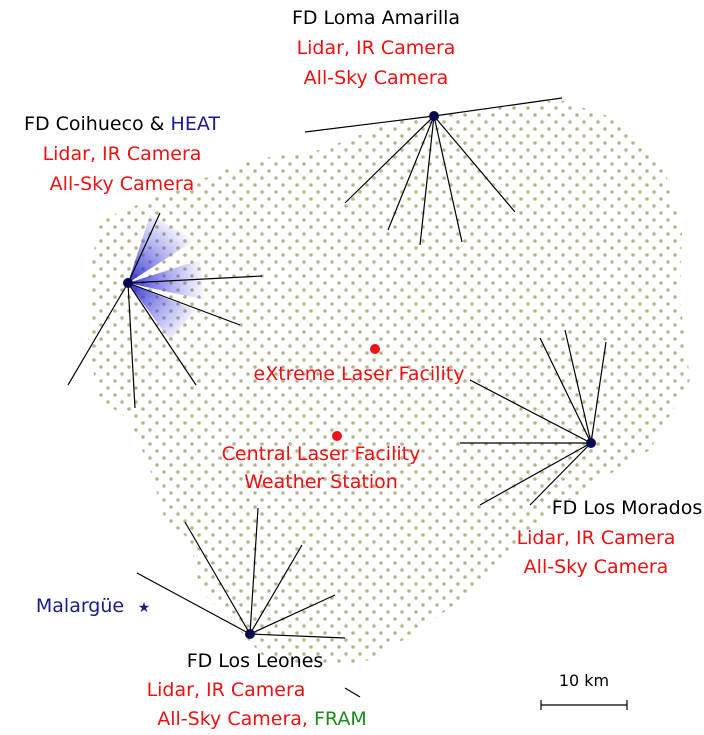  What do you see at coordinates (166, 277) in the screenshot?
I see `heat-fov` at bounding box center [166, 277].